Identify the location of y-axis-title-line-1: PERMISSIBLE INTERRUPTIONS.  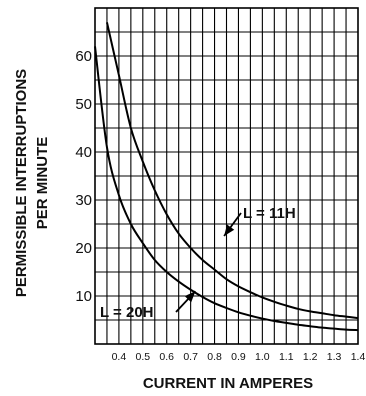
(21, 183).